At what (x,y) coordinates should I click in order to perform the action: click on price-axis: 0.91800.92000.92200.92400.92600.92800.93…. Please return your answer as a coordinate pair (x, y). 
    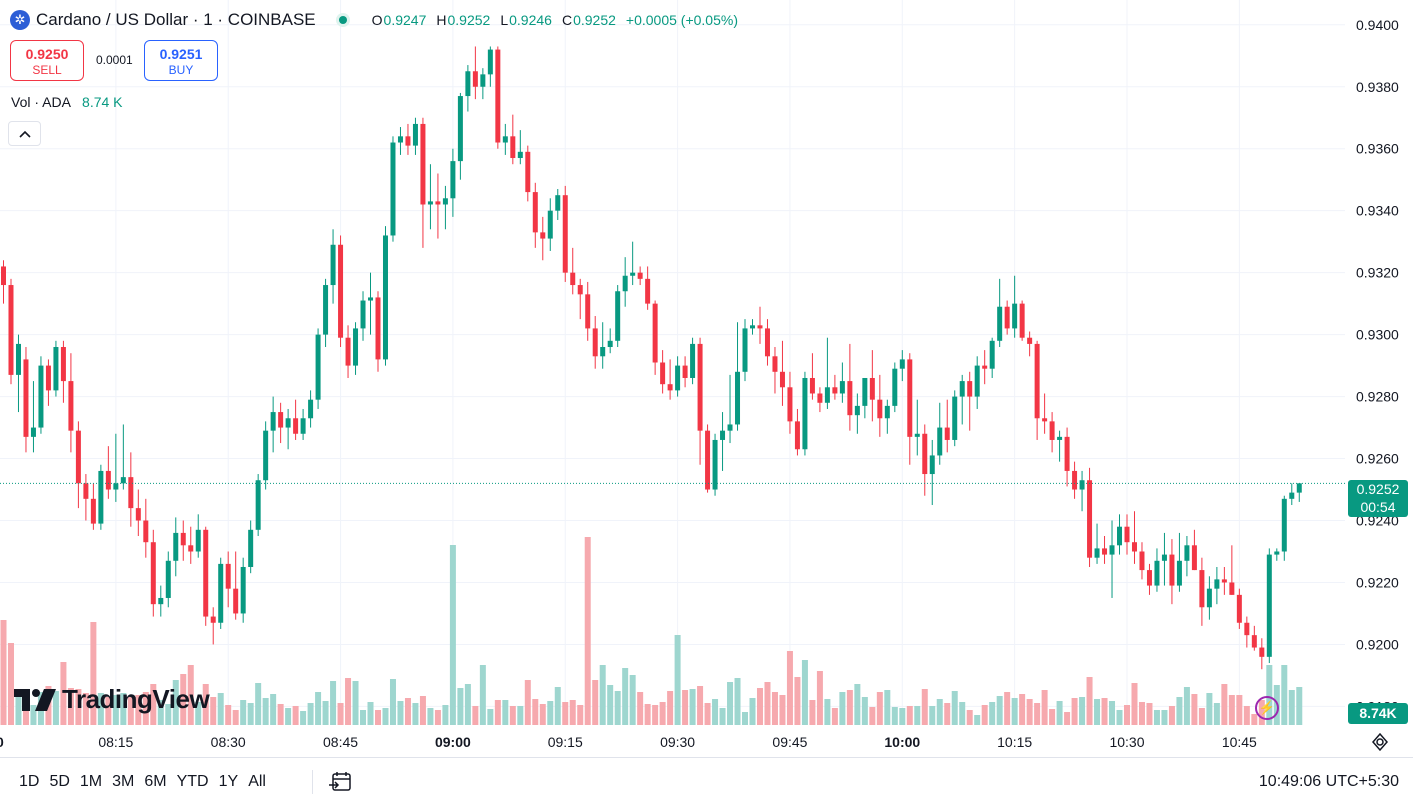
    Looking at the image, I should click on (1377, 366).